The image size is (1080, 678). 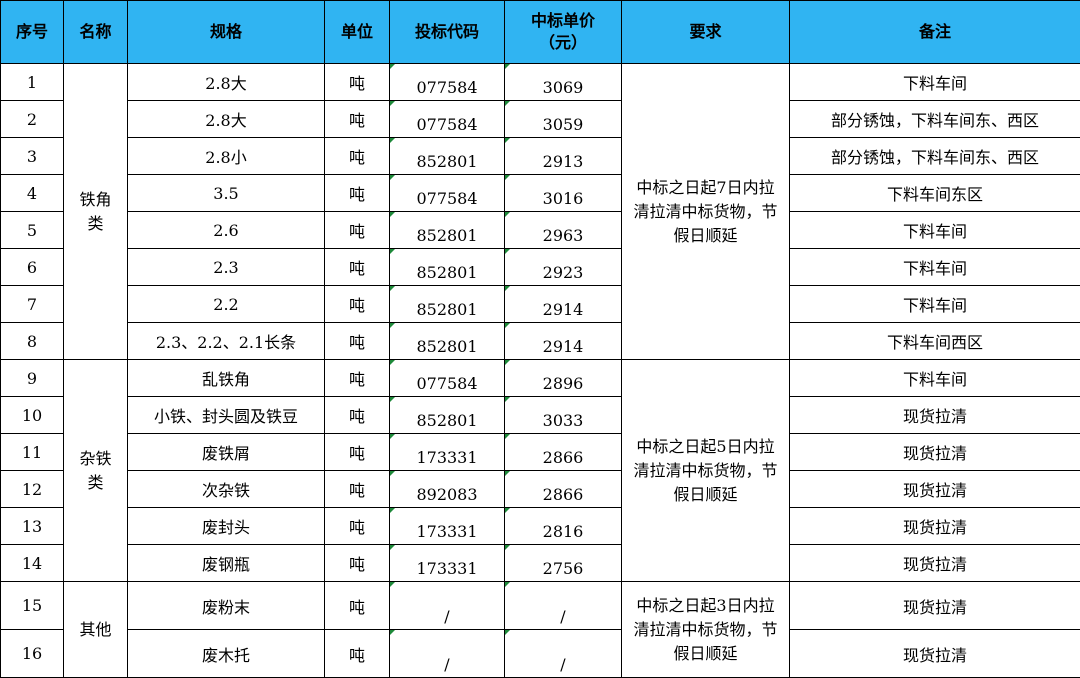 What do you see at coordinates (32, 32) in the screenshot?
I see `header-cell: 序号` at bounding box center [32, 32].